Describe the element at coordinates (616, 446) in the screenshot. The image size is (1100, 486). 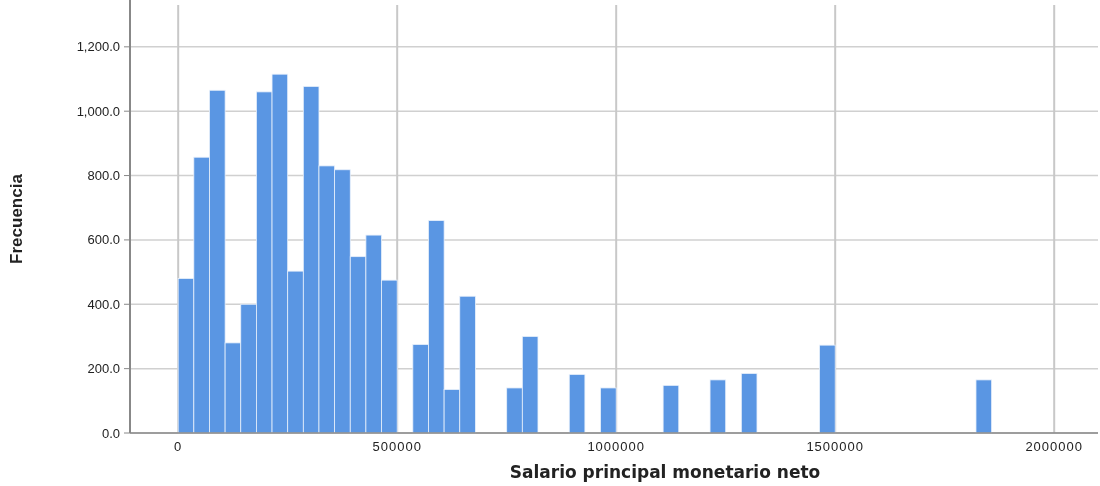
I see `x-tick-label: 1000000` at that location.